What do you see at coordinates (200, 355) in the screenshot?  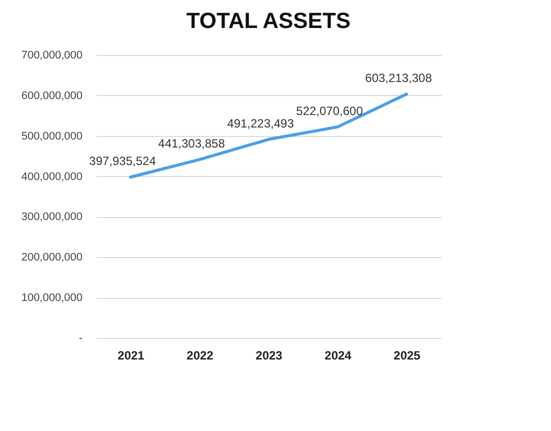 I see `x-tick-label: 2022` at bounding box center [200, 355].